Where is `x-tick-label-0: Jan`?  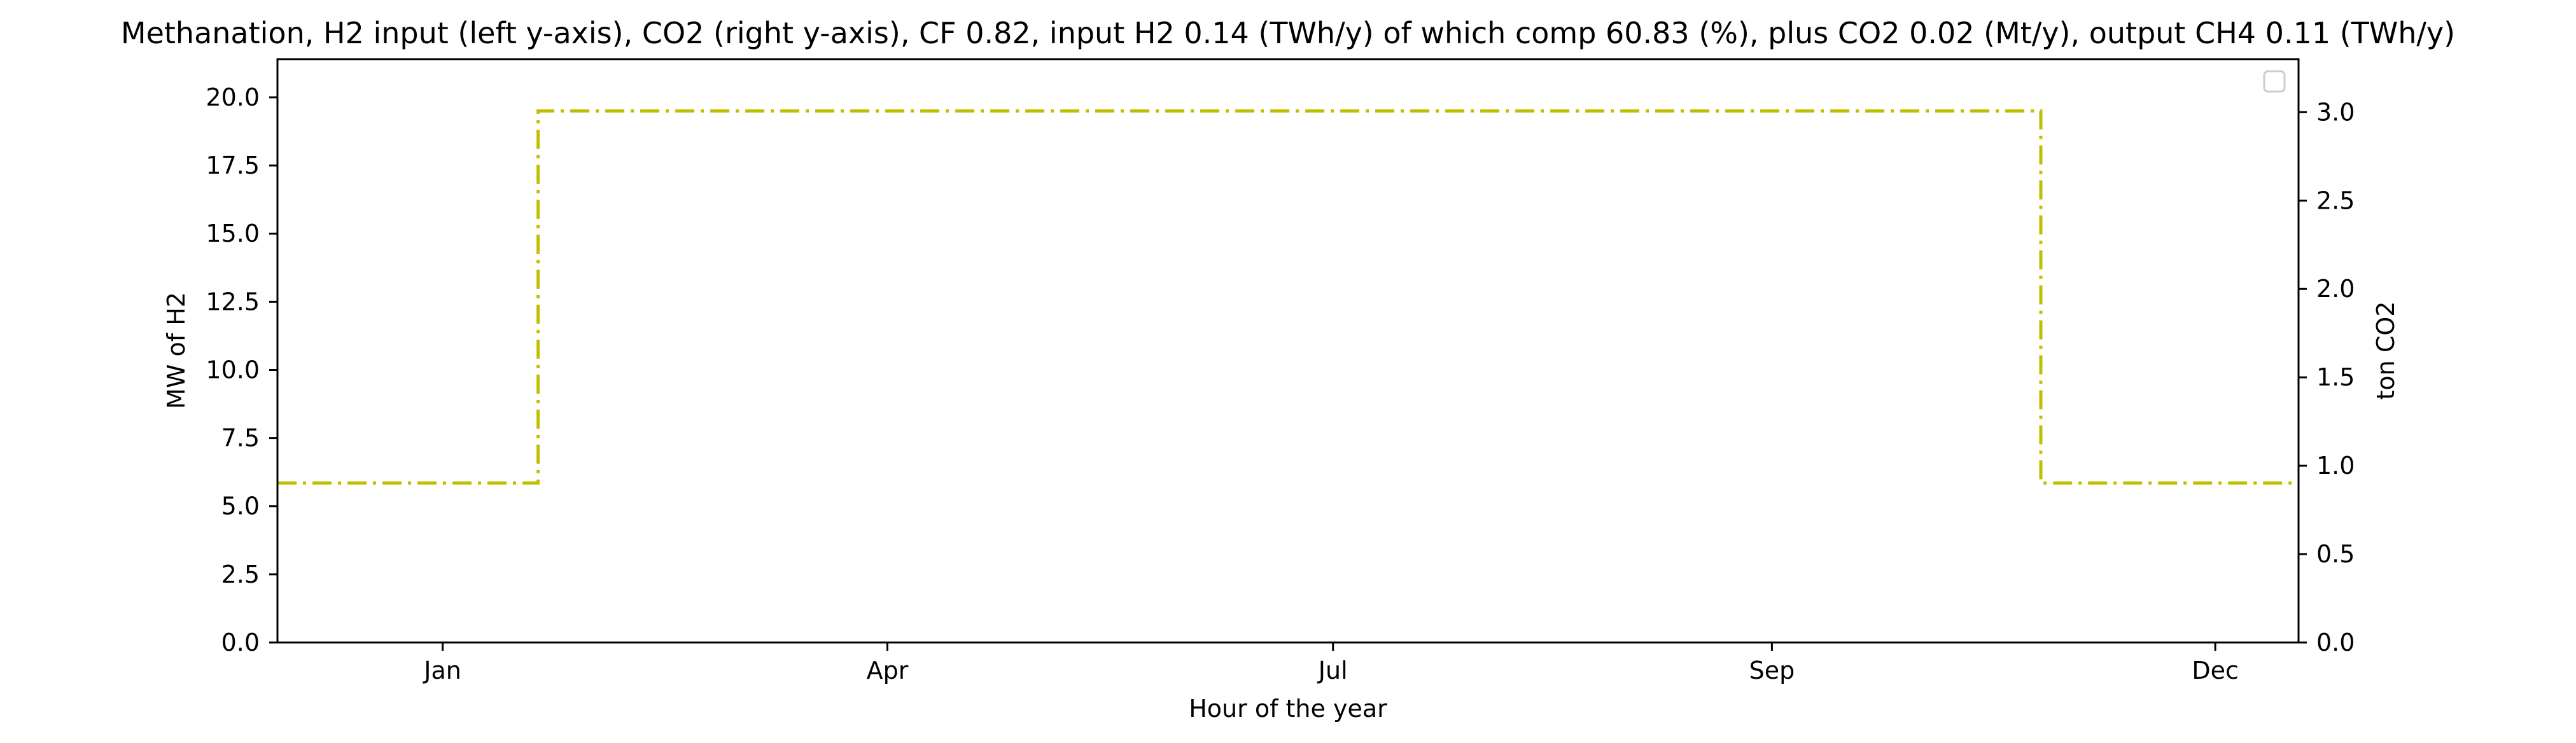
x-tick-label-0: Jan is located at coordinates (442, 670).